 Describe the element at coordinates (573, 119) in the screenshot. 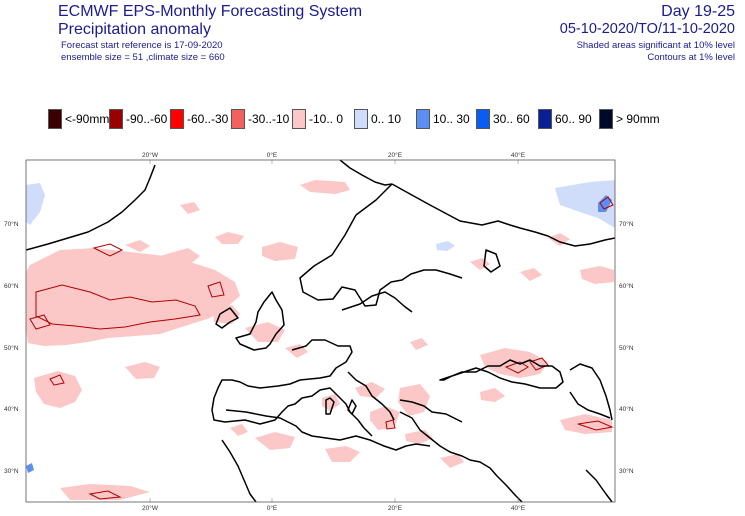

I see `legend-label: 60.. 90` at that location.